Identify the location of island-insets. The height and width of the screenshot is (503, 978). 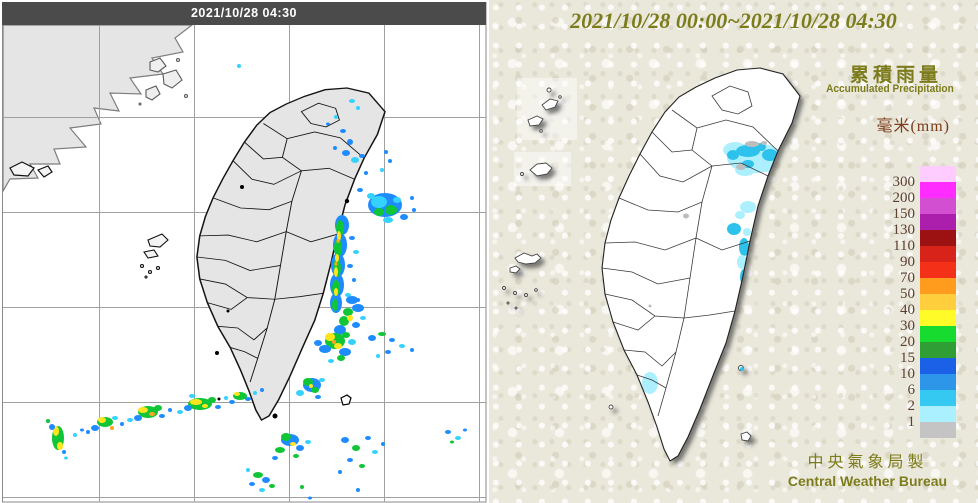
(545, 132).